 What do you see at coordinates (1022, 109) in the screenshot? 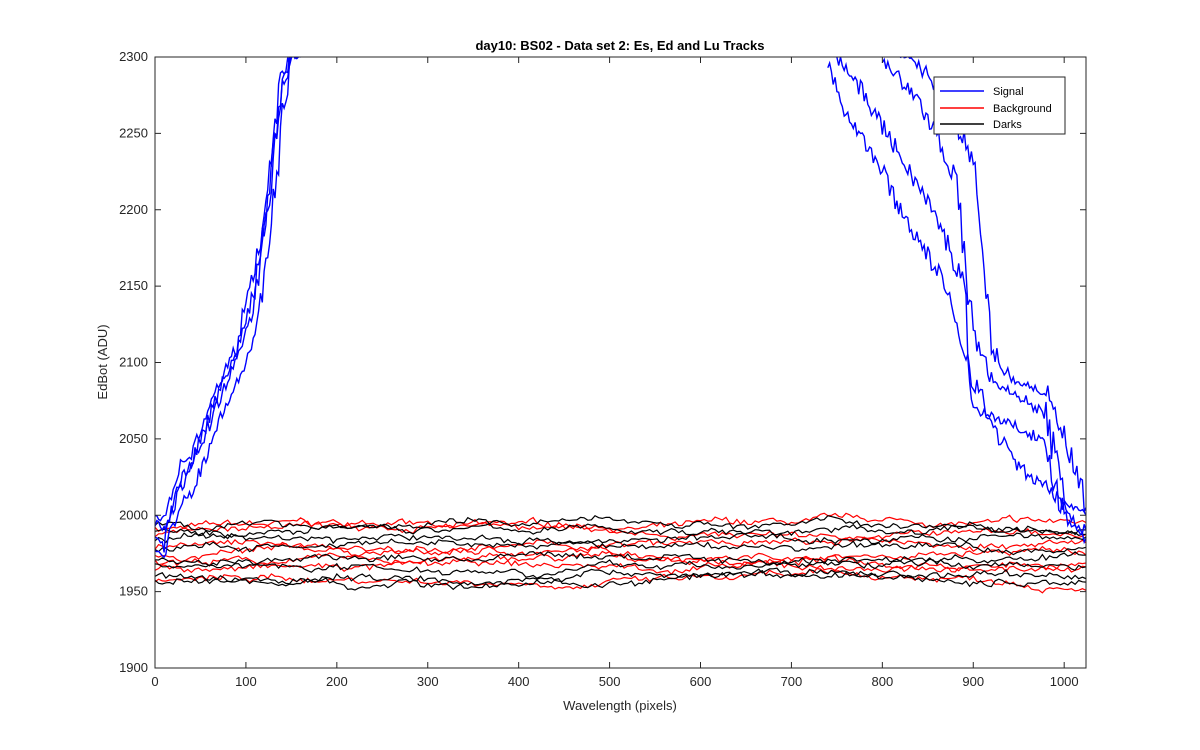
I see `legend-label-background: Background` at bounding box center [1022, 109].